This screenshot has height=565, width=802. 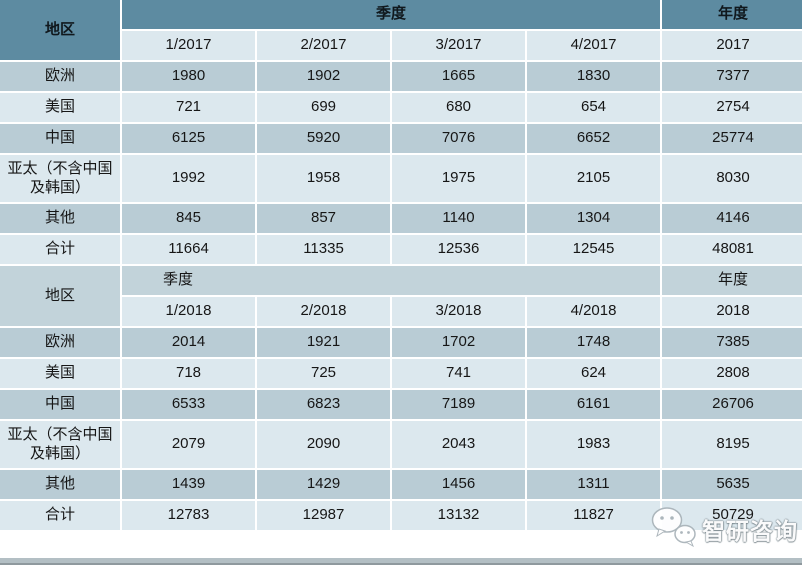 What do you see at coordinates (458, 515) in the screenshot?
I see `value-cell: 13132` at bounding box center [458, 515].